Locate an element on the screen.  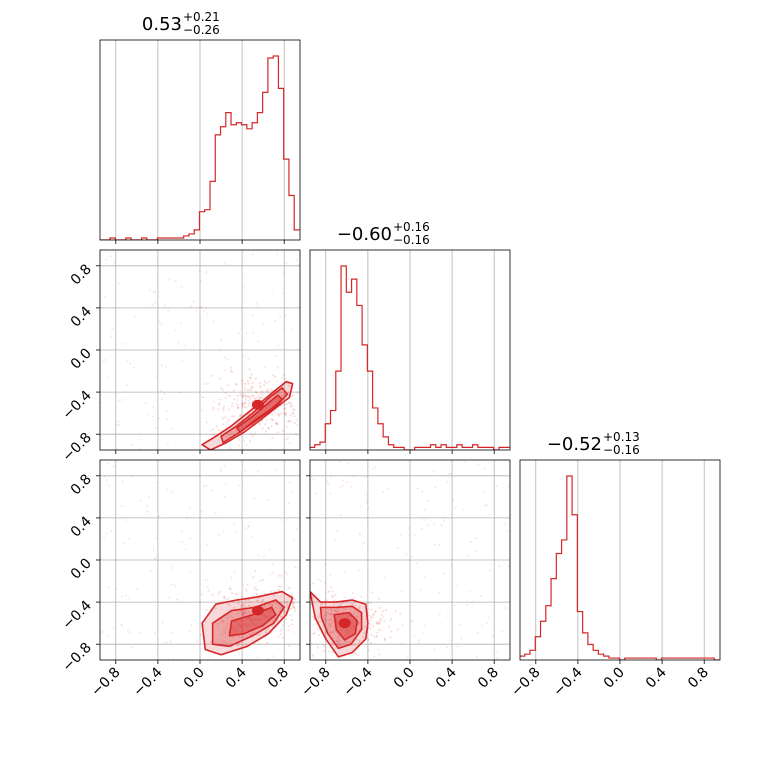
y-tick-label: 0.4 is located at coordinates (81, 316).